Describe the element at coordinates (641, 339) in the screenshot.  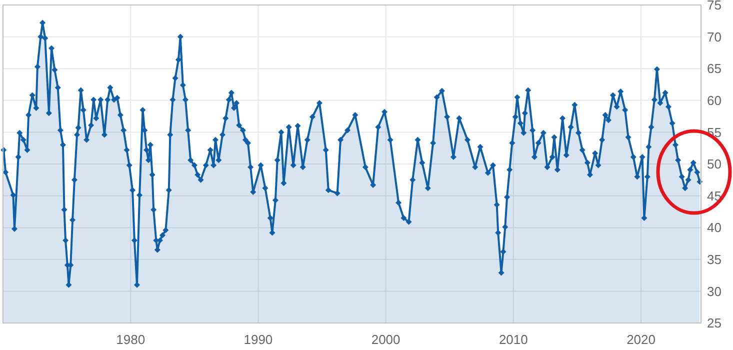
I see `x-tick-label: 2020` at that location.